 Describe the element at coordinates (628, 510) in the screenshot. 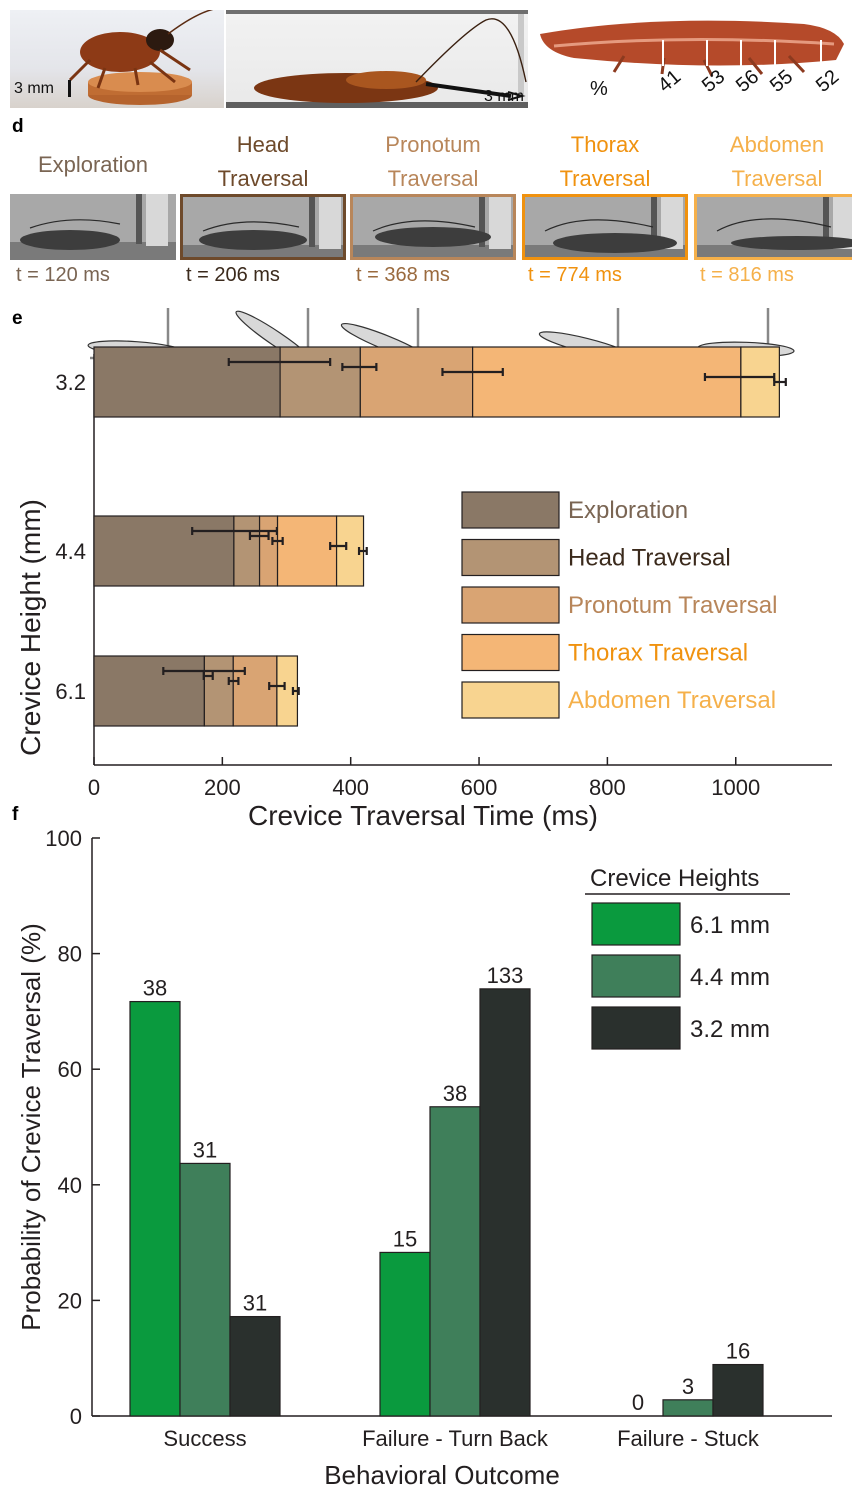

I see `legend-label: Exploration` at that location.